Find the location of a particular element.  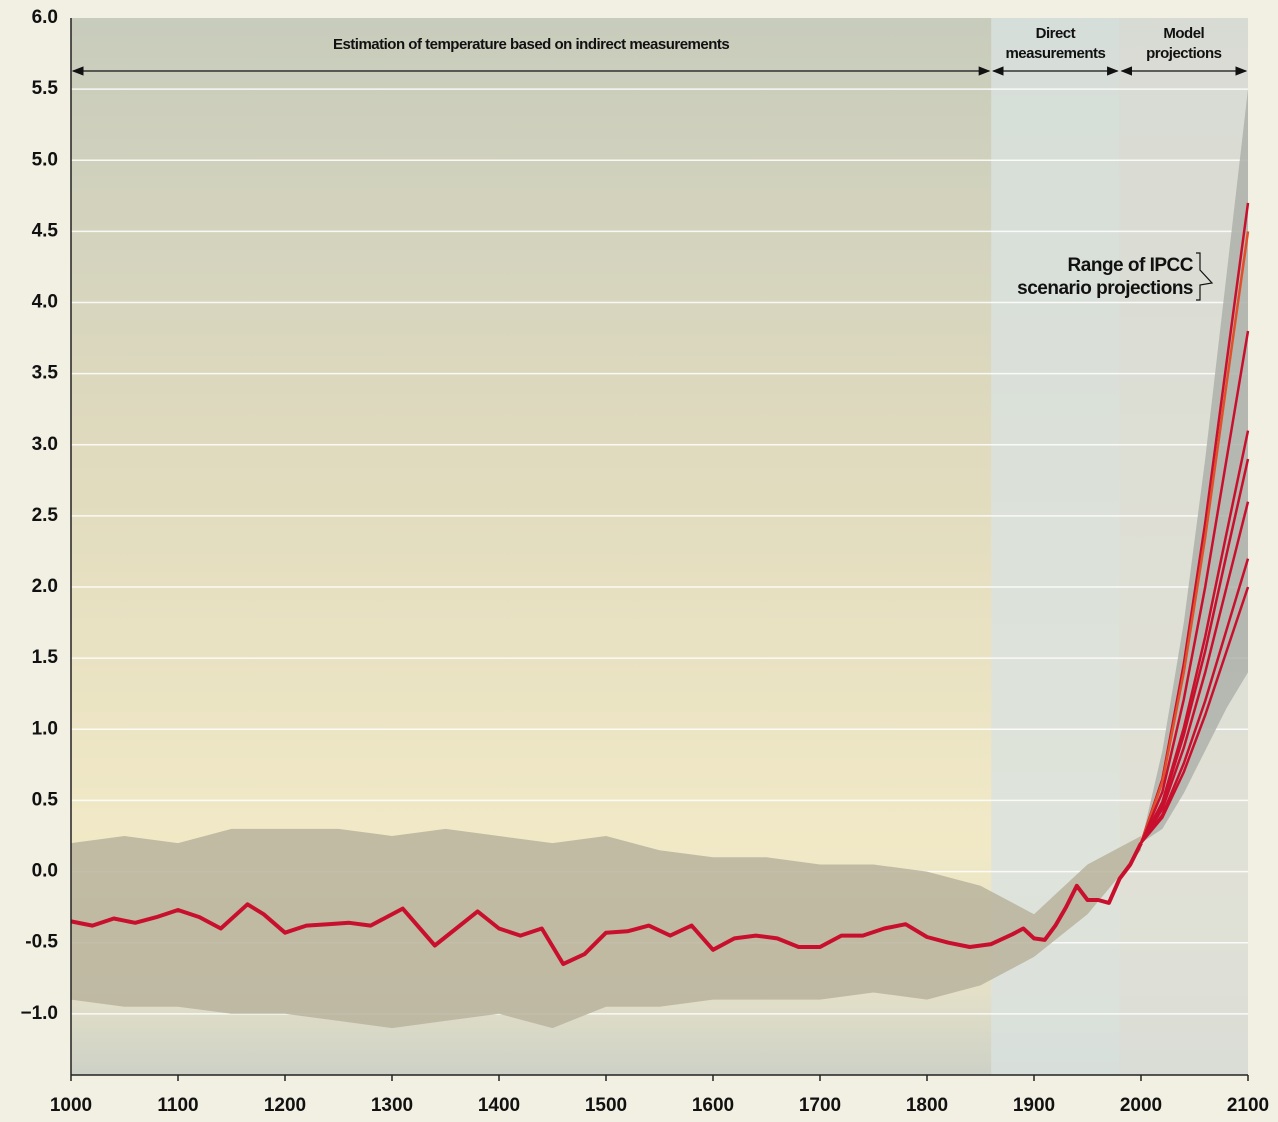

x-tick-label: 2000 is located at coordinates (1141, 1105).